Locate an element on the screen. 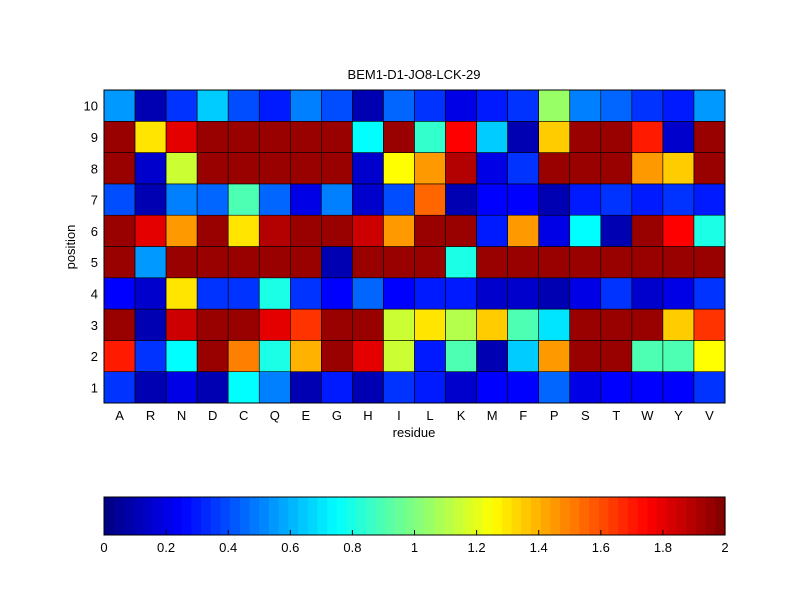 This screenshot has width=800, height=600. x-tick-label: Q is located at coordinates (275, 415).